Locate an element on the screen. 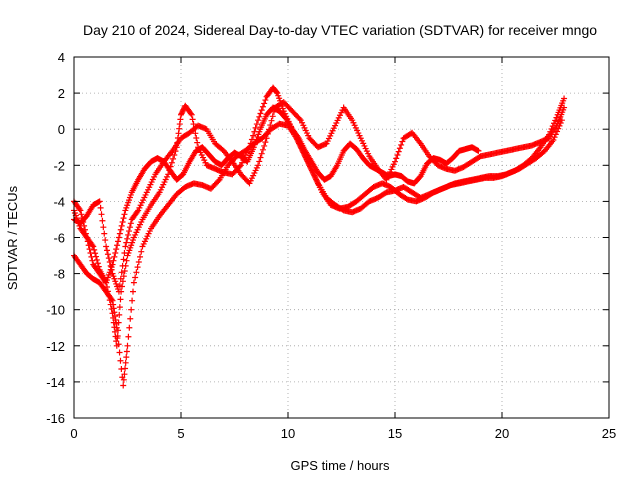 This screenshot has width=640, height=480. y-tick-label: -12 is located at coordinates (55, 346).